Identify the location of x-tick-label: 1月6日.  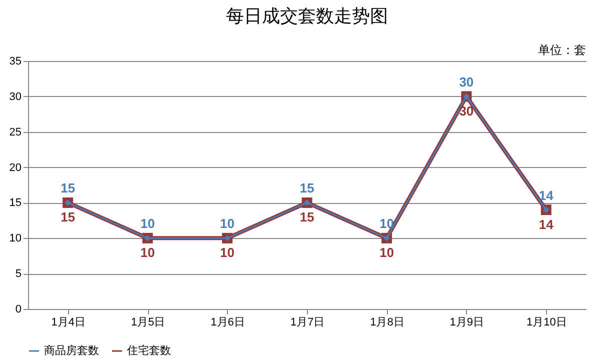
(227, 322).